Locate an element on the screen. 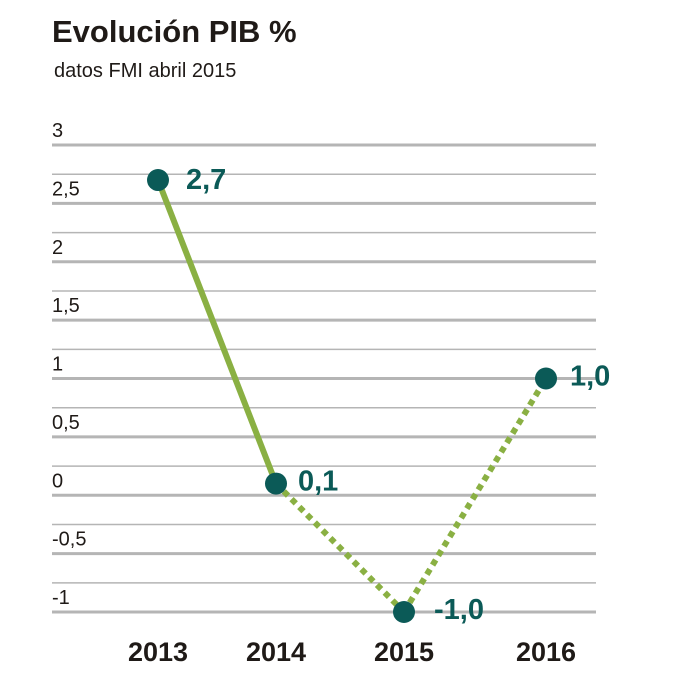  y-tick-label: 3 is located at coordinates (57, 131).